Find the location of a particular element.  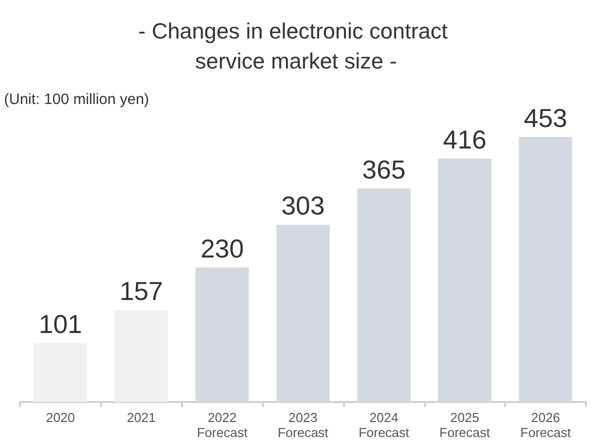

data-label: 230 is located at coordinates (222, 248).